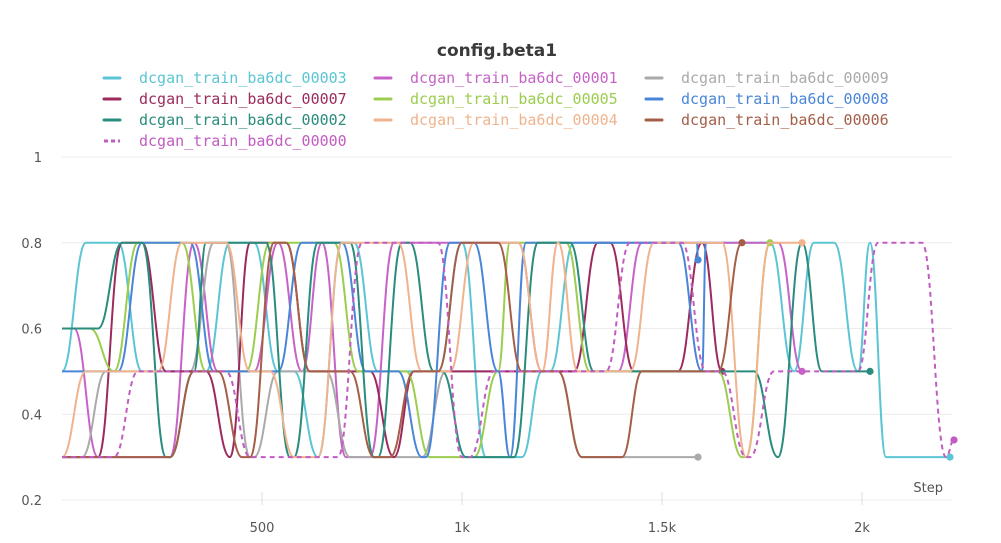 Image resolution: width=1001 pixels, height=543 pixels. What do you see at coordinates (243, 99) in the screenshot?
I see `legend-label: dcgan_train_ba6dc_00007` at bounding box center [243, 99].